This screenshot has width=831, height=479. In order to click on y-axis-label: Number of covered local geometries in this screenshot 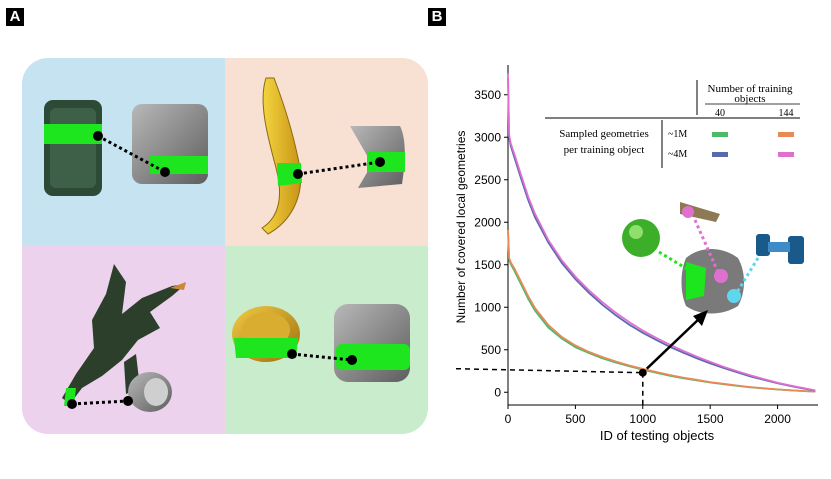, I will do `click(461, 227)`.